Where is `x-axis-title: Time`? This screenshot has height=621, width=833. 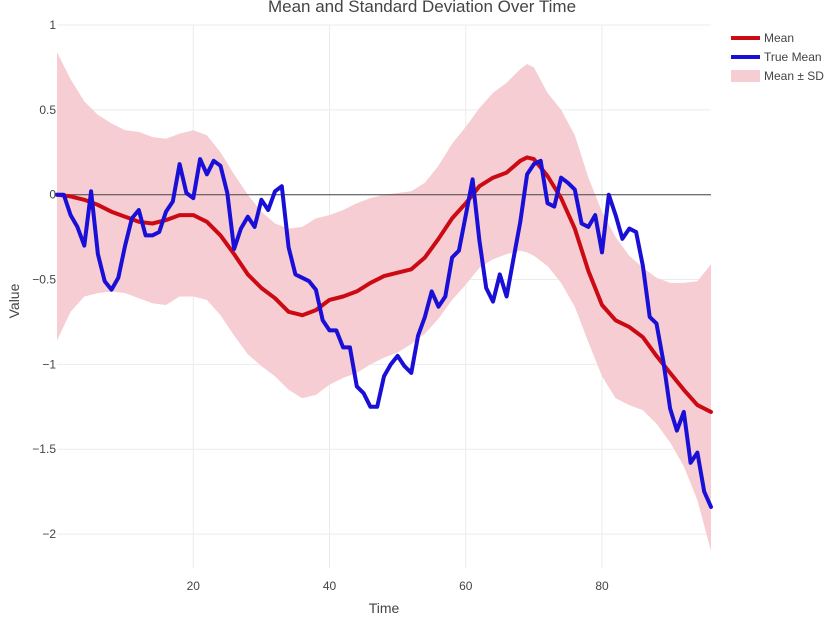
x-axis-title: Time is located at coordinates (384, 608).